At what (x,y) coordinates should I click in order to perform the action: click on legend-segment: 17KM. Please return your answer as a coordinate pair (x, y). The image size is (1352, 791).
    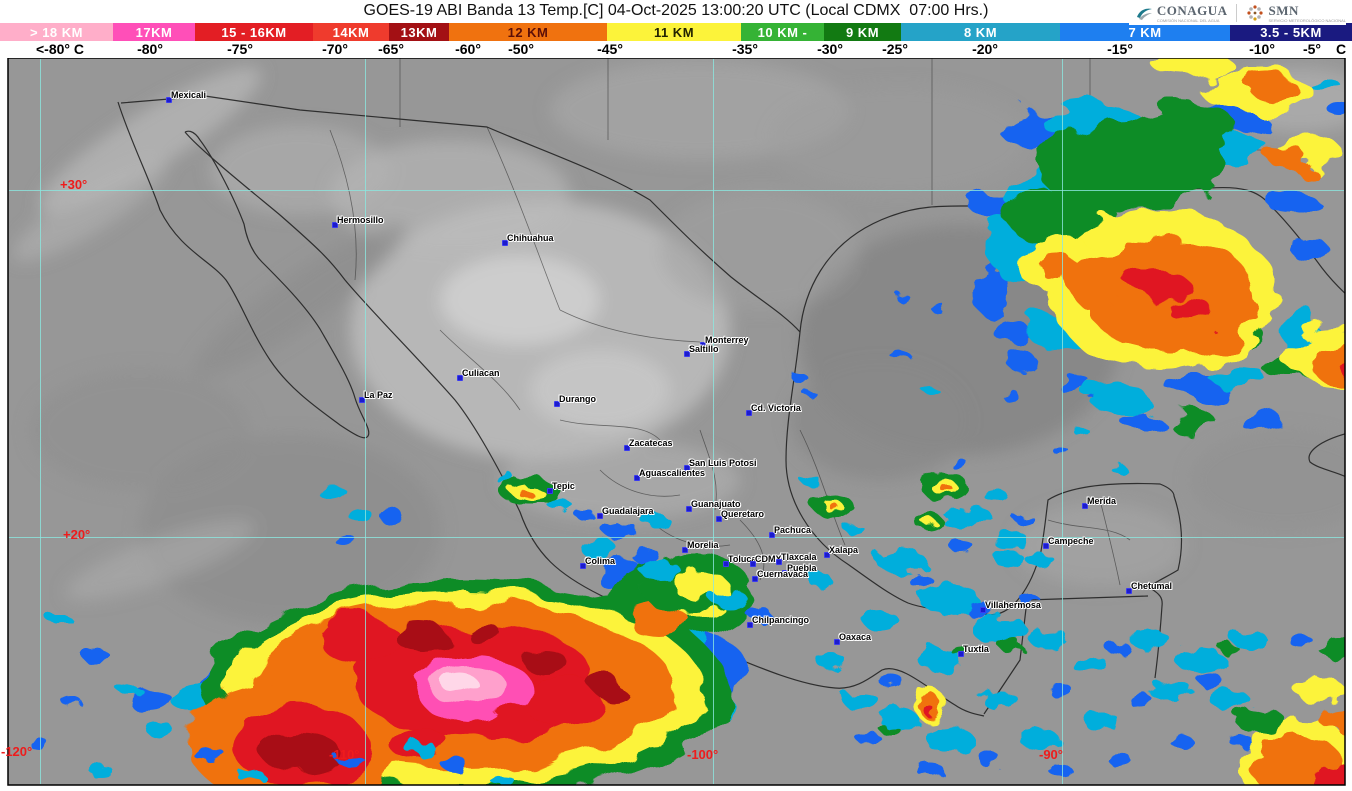
    Looking at the image, I should click on (154, 32).